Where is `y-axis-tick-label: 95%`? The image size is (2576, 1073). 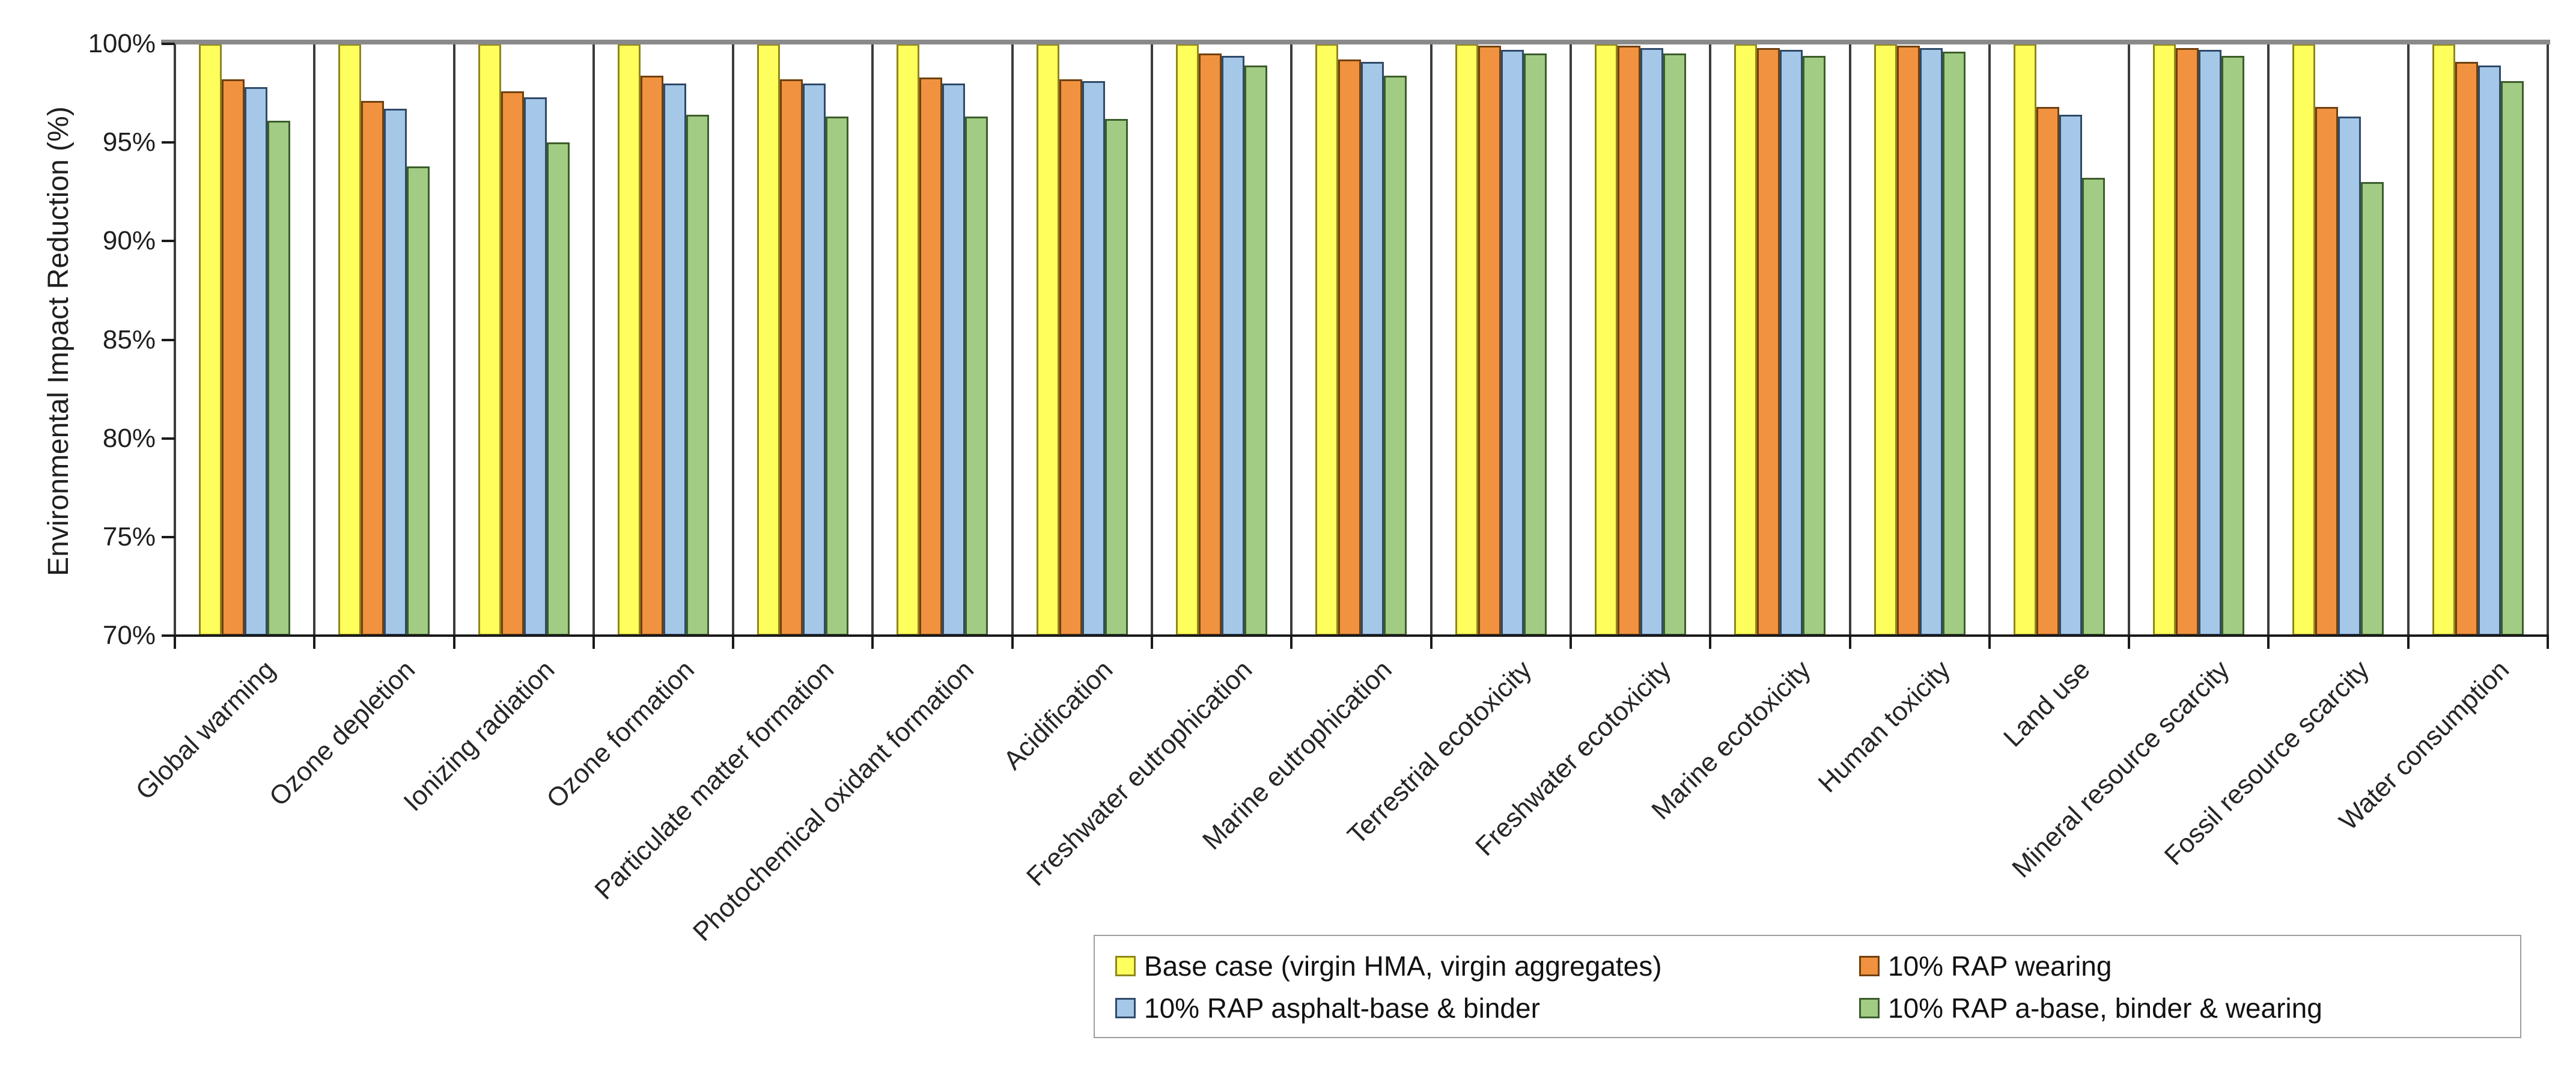
y-axis-tick-label: 95% is located at coordinates (129, 142).